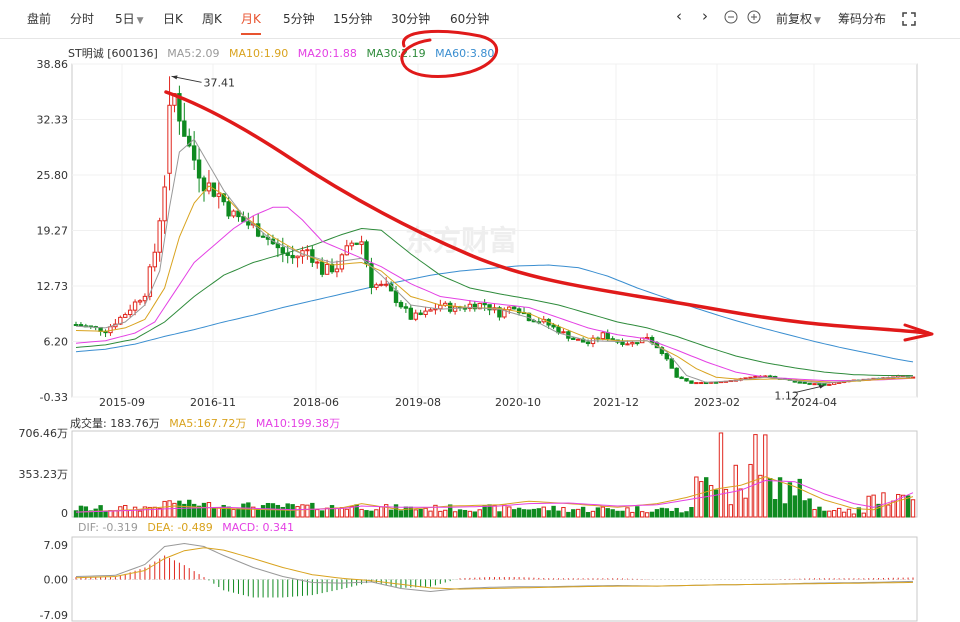 This screenshot has width=960, height=622. I want to click on volume-label: 成交量: 183.76万, so click(115, 423).